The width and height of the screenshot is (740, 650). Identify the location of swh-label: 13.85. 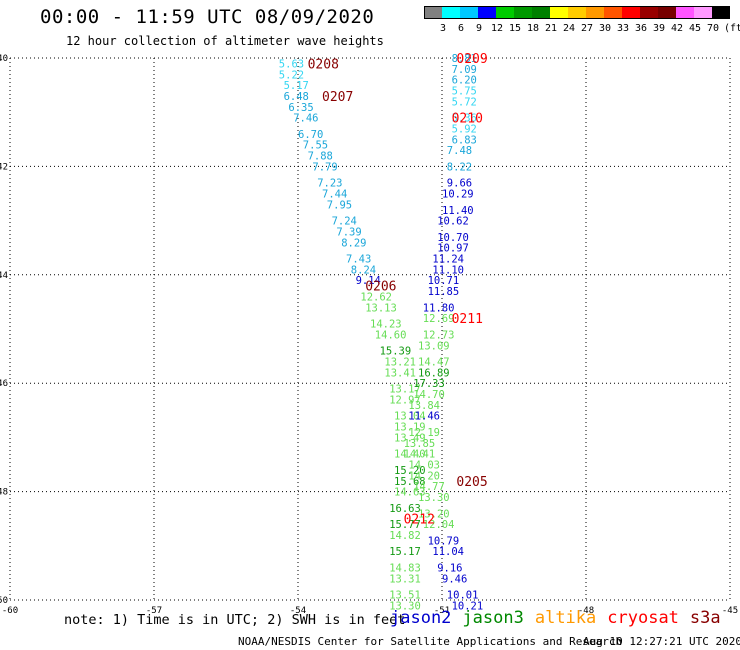
(420, 444).